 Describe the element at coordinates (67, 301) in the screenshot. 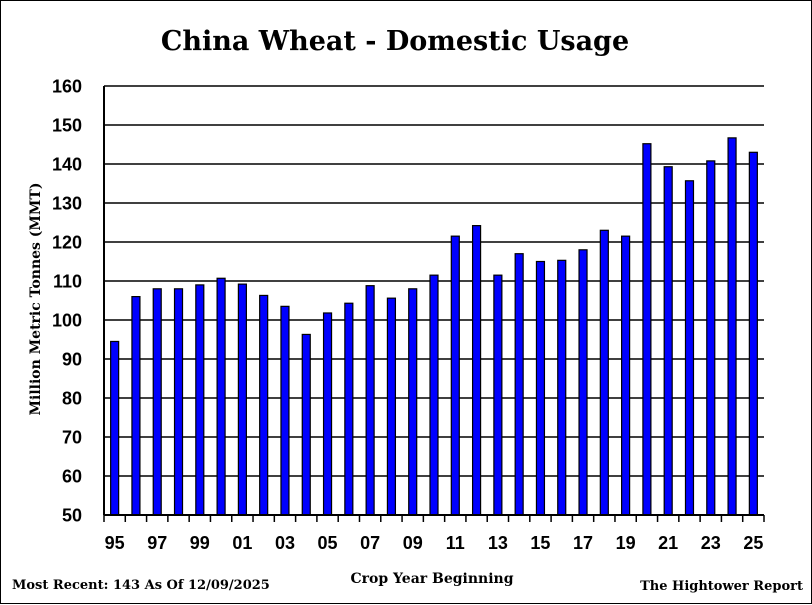

I see `y-tick-labels: 50 60 70 80 90 100 110 120 130 140 150 160` at that location.